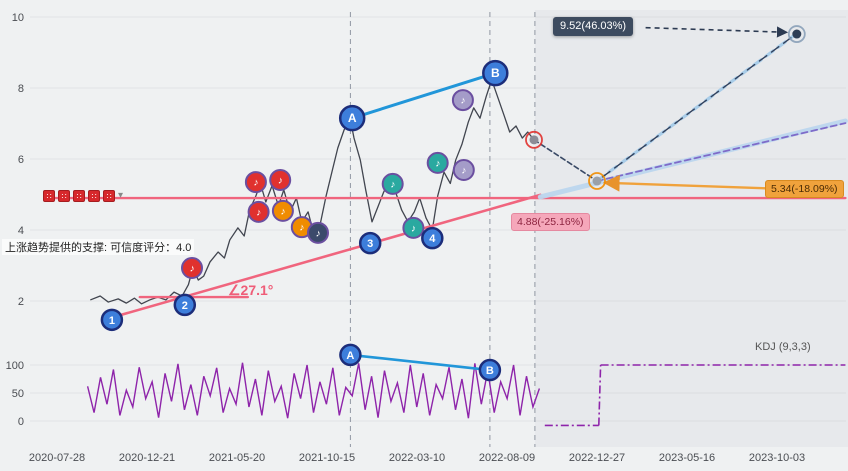 The image size is (848, 471). What do you see at coordinates (687, 458) in the screenshot?
I see `x-axis-label: 2023-05-16` at bounding box center [687, 458].